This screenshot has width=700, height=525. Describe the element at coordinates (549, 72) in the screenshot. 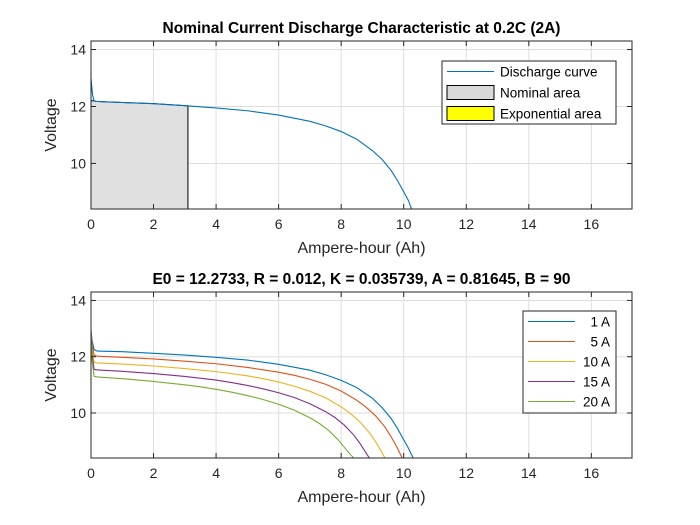

I see `legend-label: Discharge curve` at that location.